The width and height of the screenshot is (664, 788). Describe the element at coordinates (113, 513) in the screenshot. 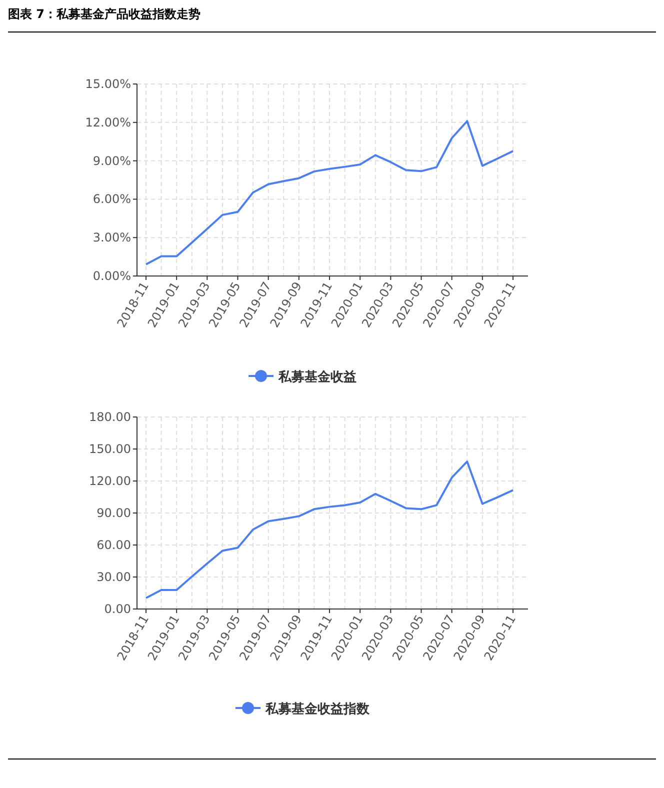

I see `y-tick-label: 90.00` at that location.